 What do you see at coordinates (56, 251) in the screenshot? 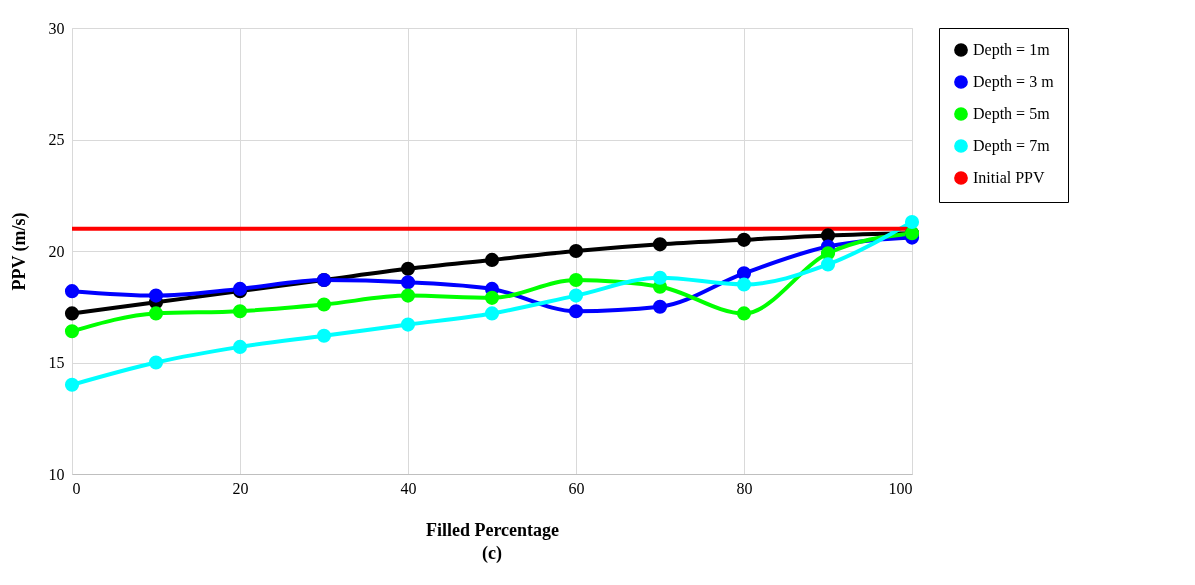
I see `y-tick-label: 20` at bounding box center [56, 251].